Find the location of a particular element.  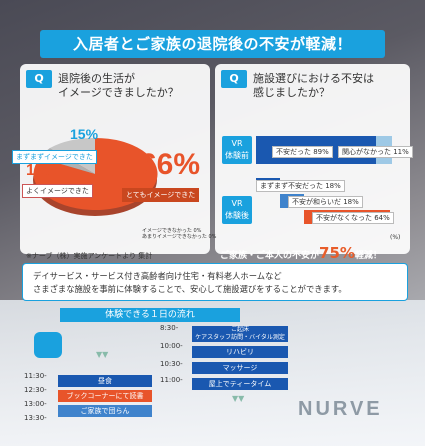

label-66: とてもイメージできた is located at coordinates (161, 195).